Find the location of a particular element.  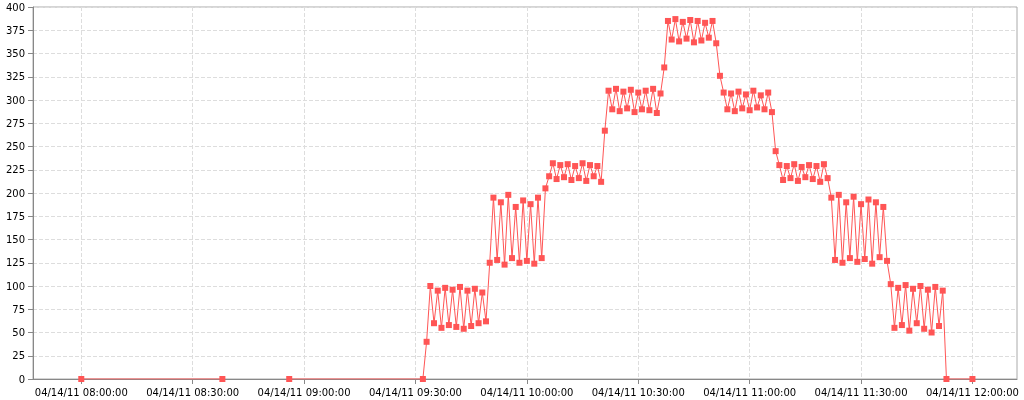

x-tick-label: 04/14/11 09:30:00 is located at coordinates (415, 392).